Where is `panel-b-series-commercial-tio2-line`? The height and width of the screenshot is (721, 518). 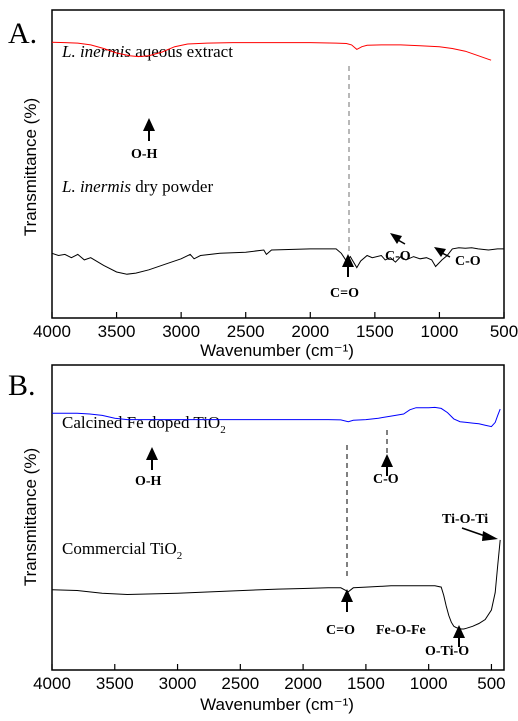
panel-b-series-commercial-tio2-line is located at coordinates (276, 584).